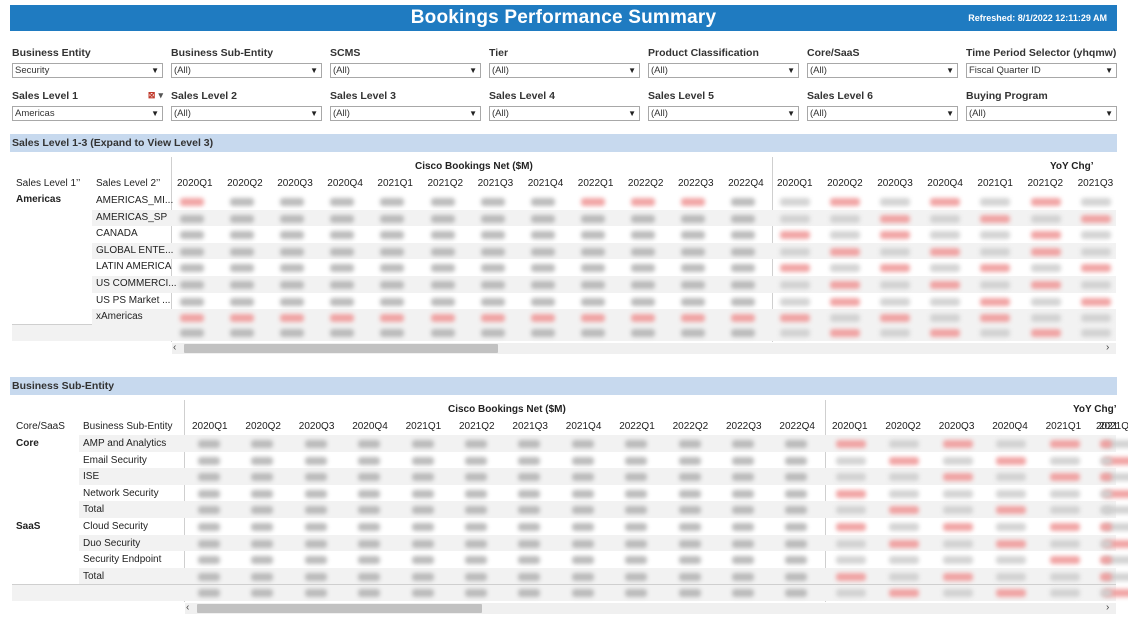  What do you see at coordinates (112, 543) in the screenshot?
I see `row-label: Duo Security` at bounding box center [112, 543].